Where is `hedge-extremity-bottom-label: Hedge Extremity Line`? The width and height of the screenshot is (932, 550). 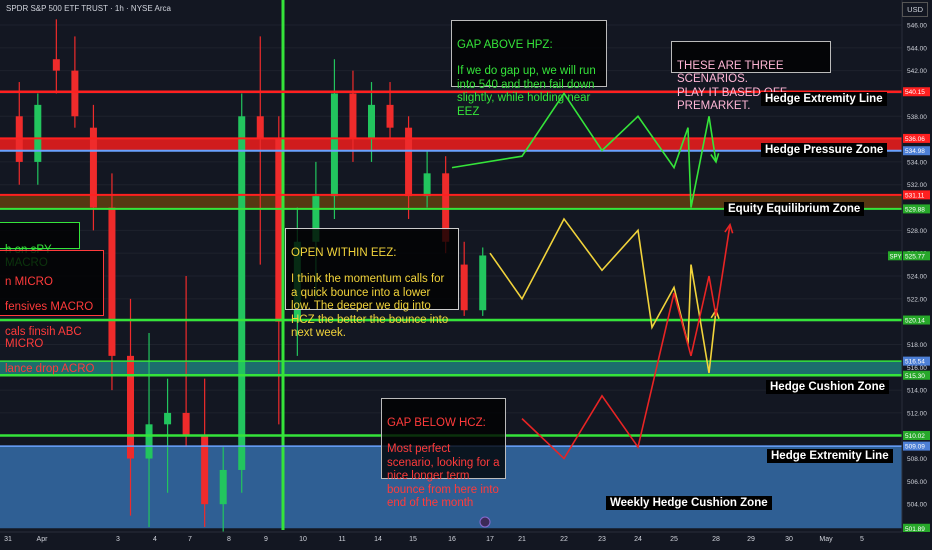 hedge-extremity-bottom-label: Hedge Extremity Line is located at coordinates (830, 456).